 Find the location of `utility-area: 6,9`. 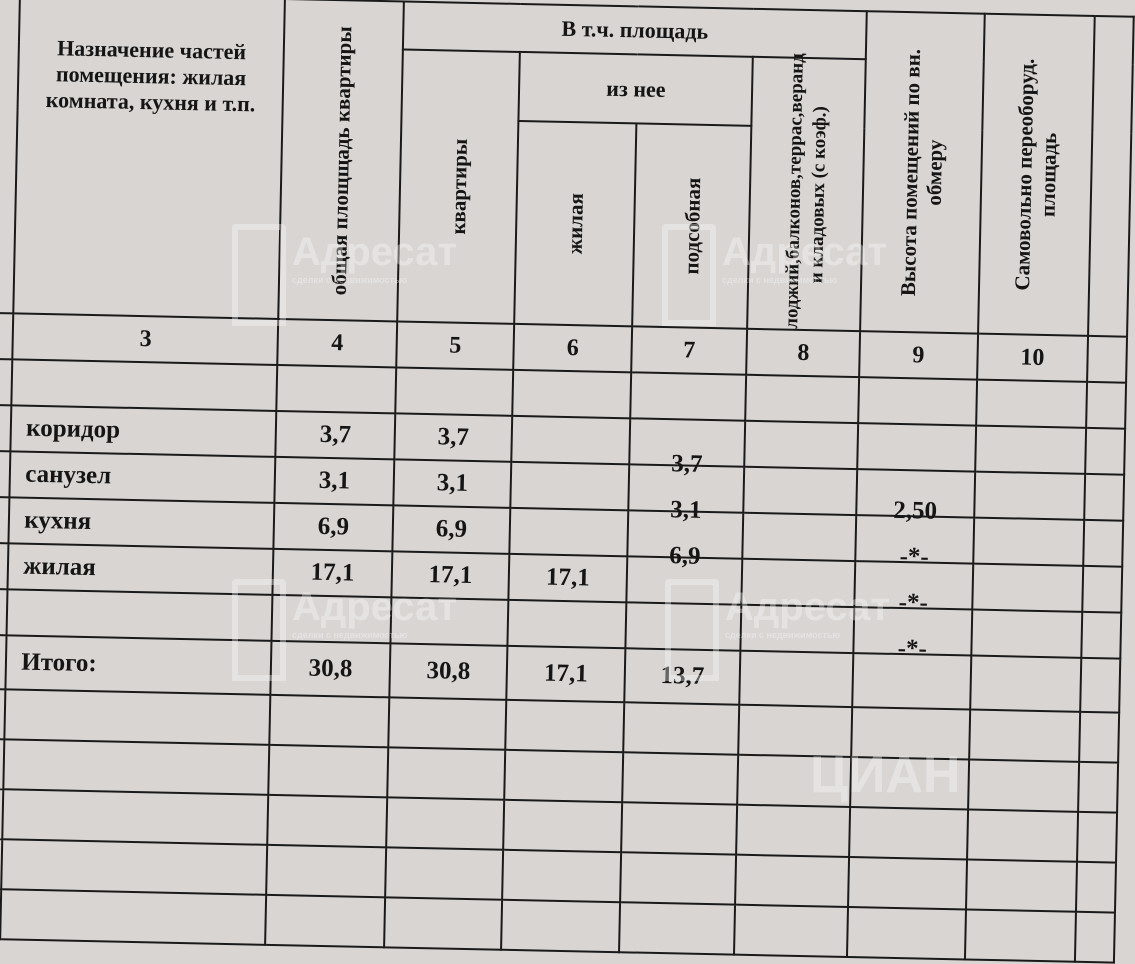

utility-area: 6,9 is located at coordinates (685, 540).